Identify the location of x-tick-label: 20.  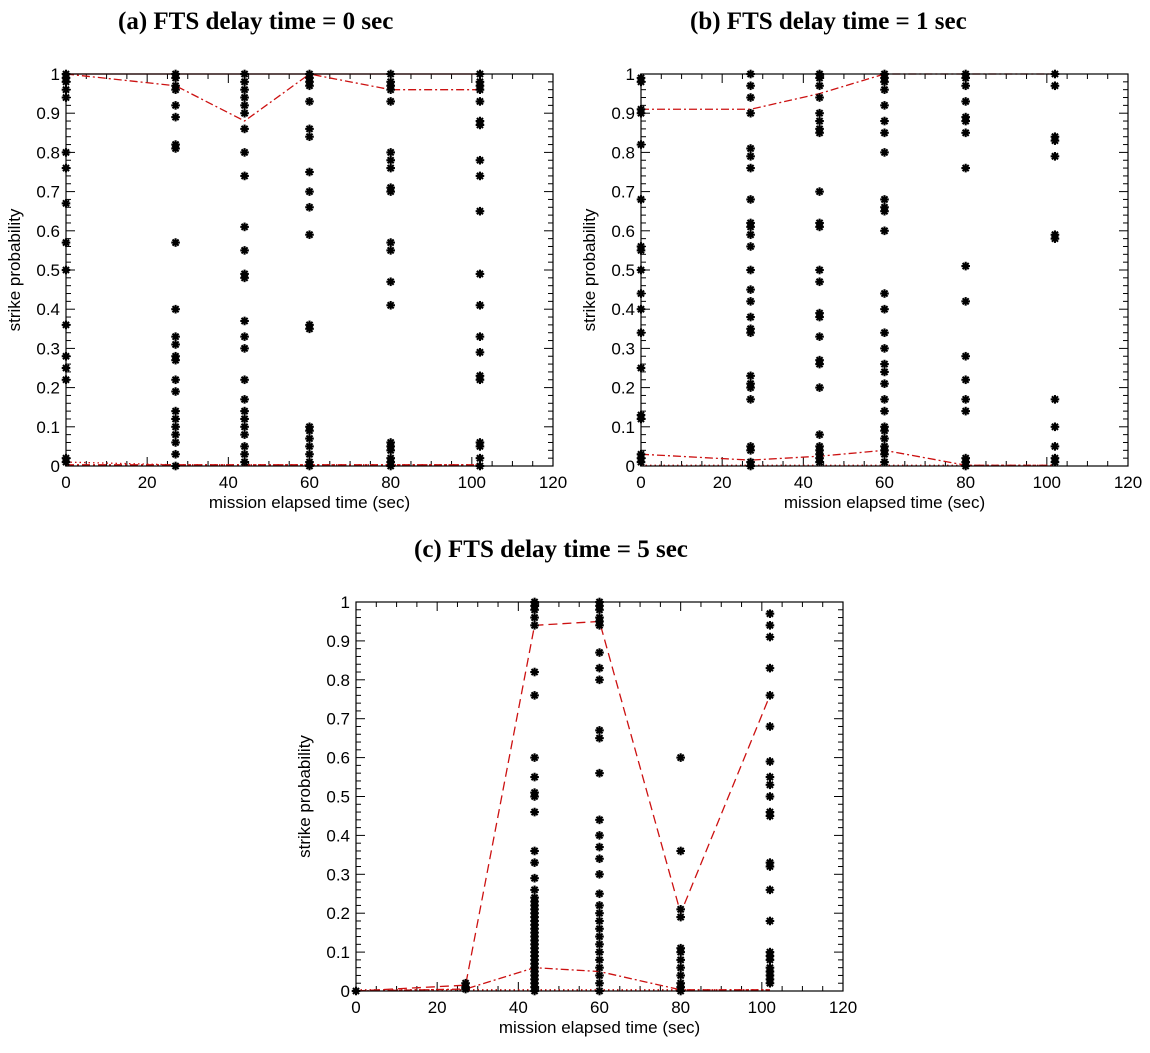
(437, 1007).